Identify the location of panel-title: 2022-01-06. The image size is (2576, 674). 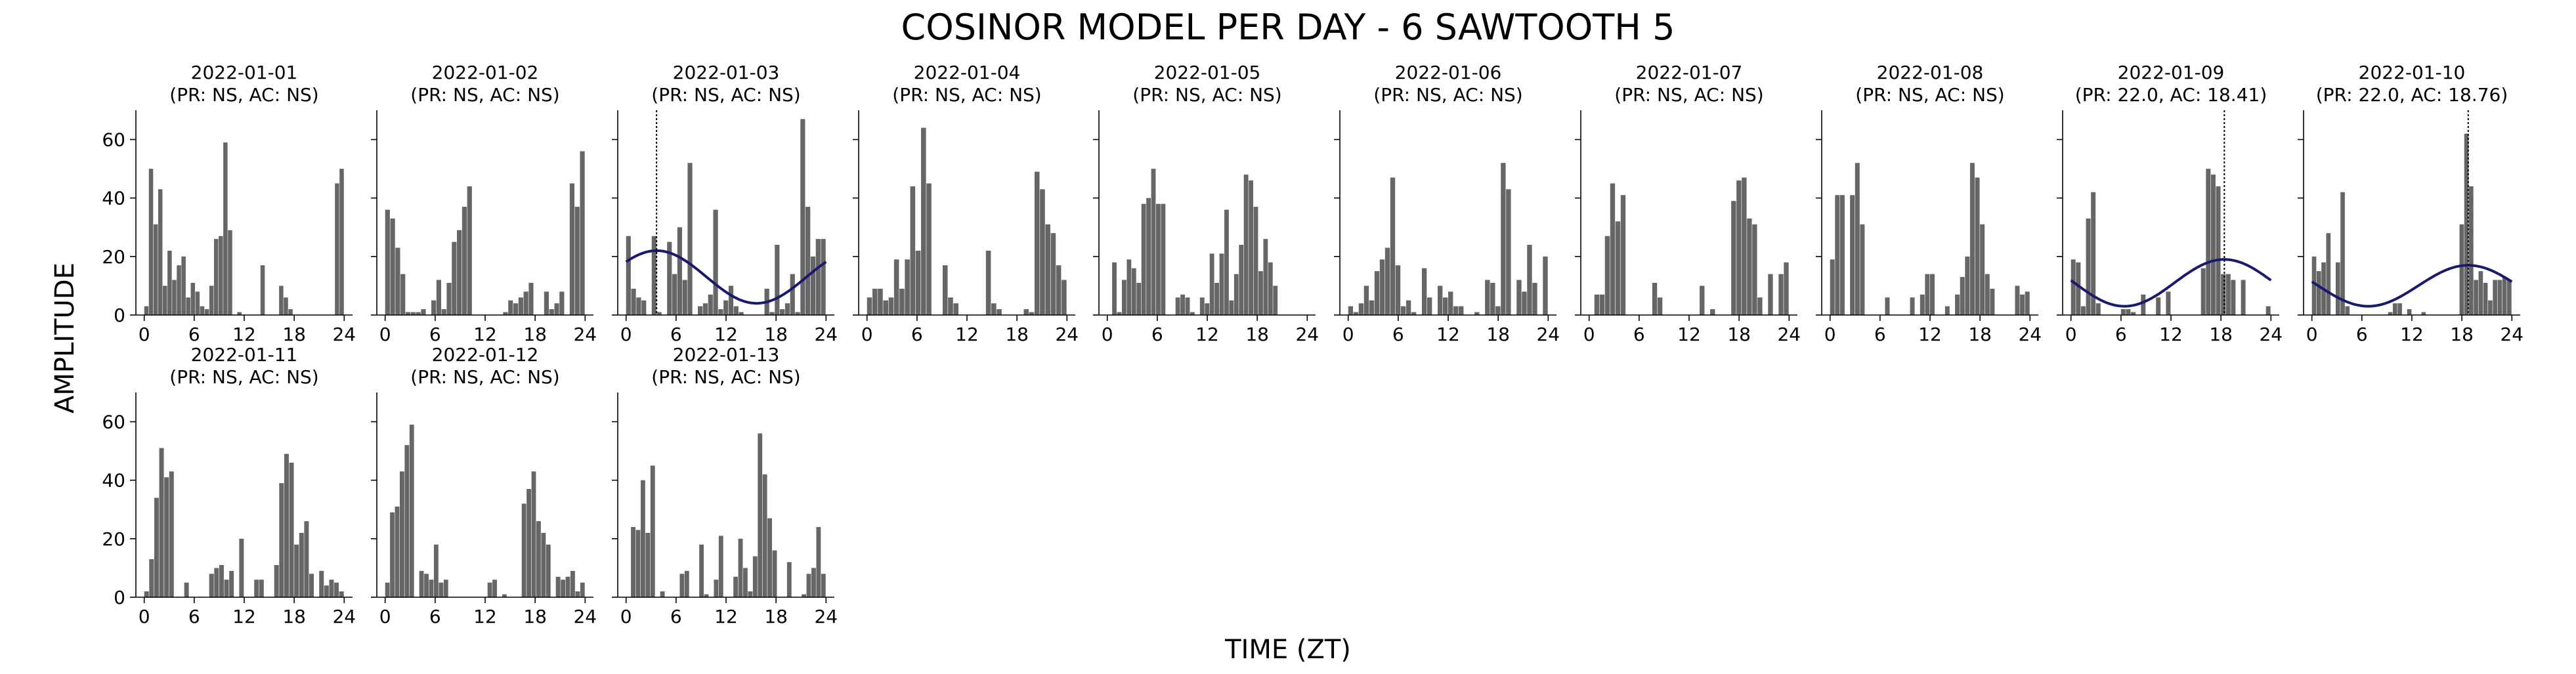
(1448, 72).